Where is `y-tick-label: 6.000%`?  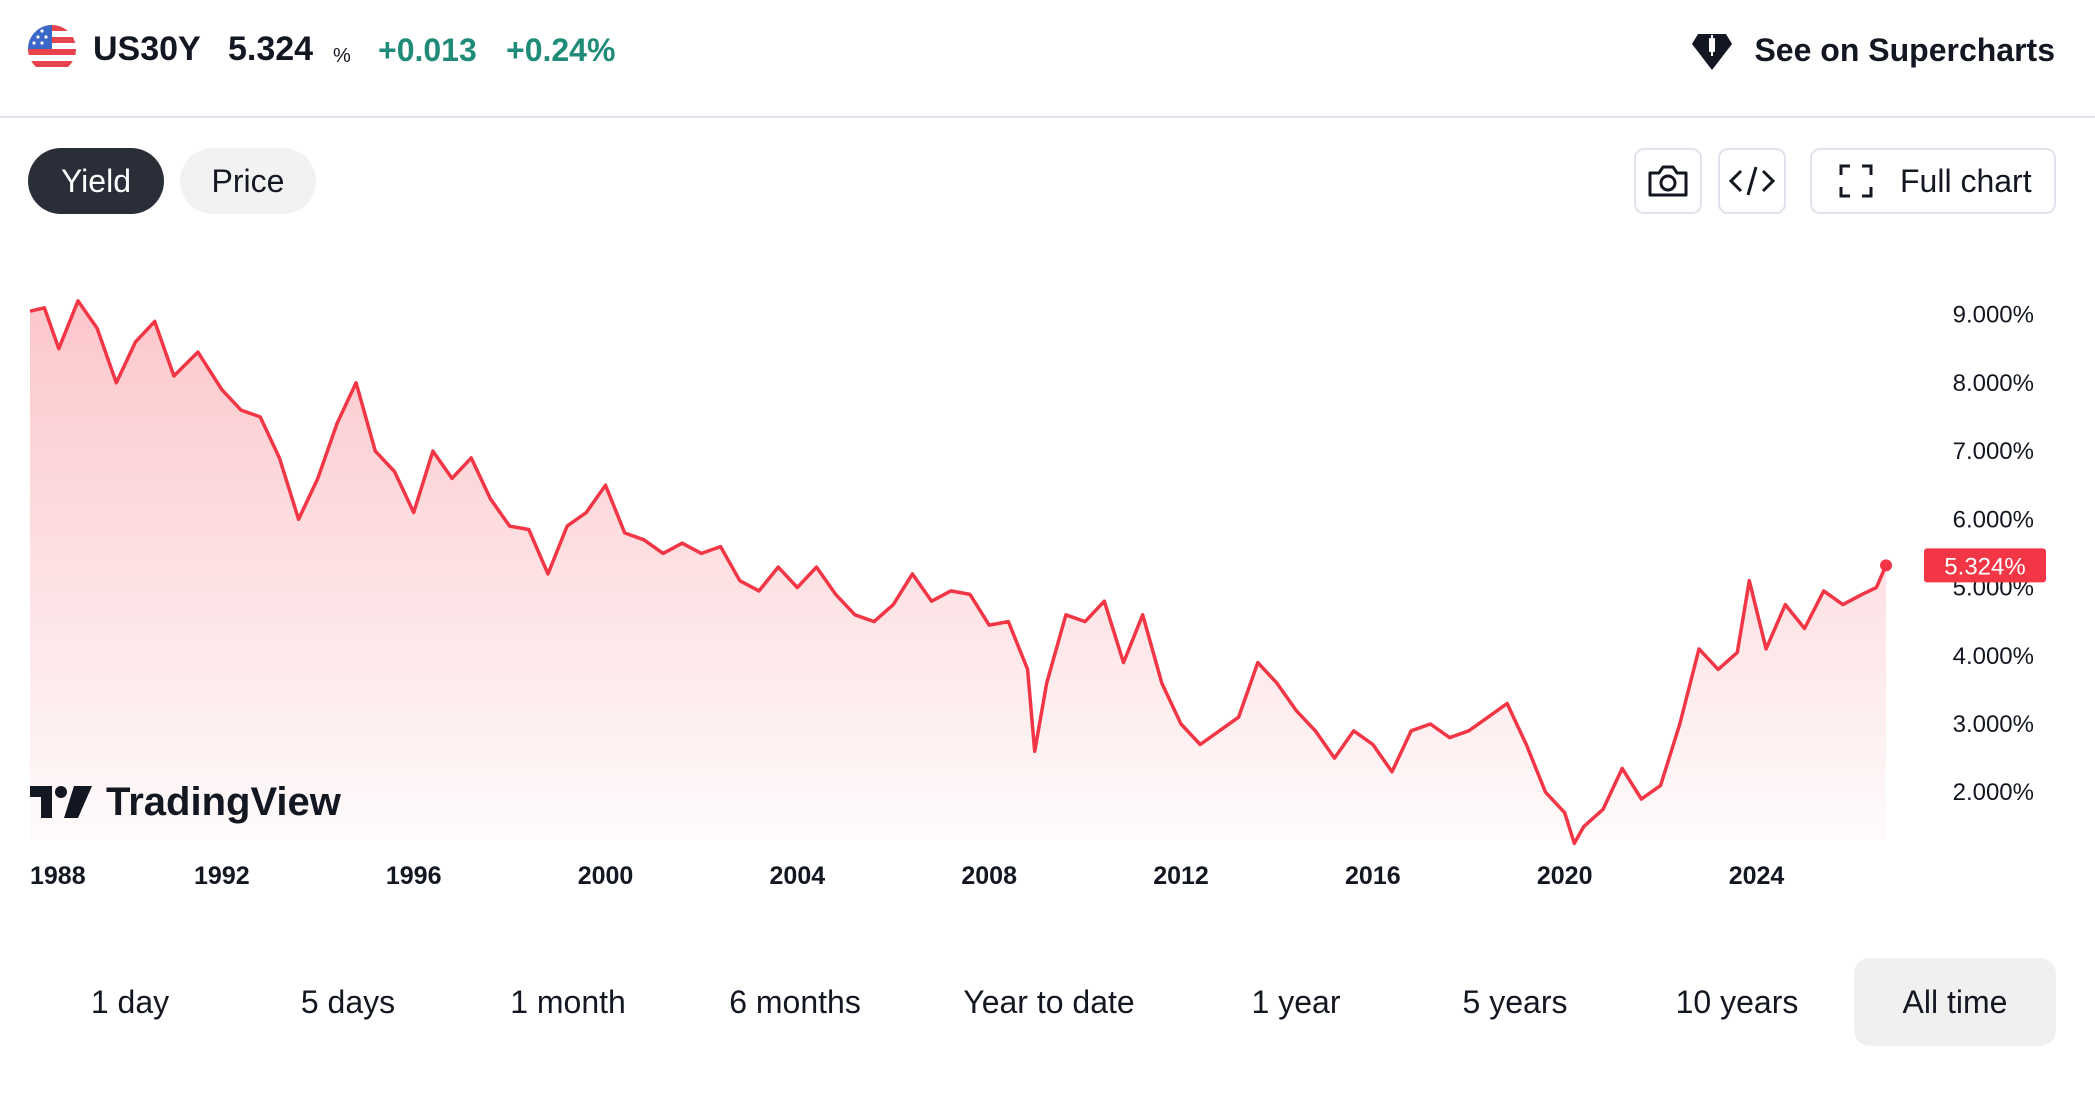 y-tick-label: 6.000% is located at coordinates (1993, 519).